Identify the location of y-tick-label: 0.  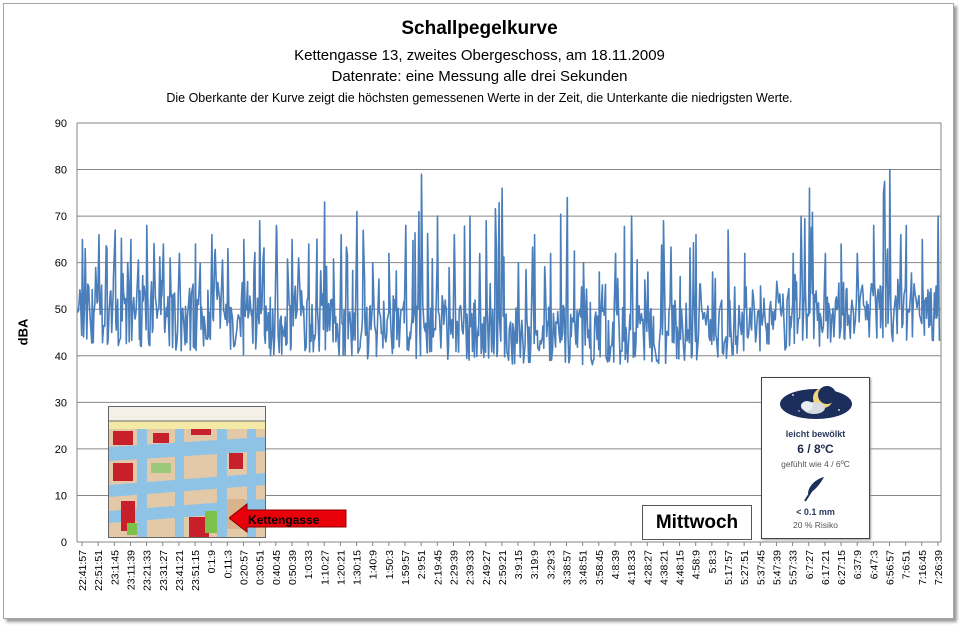
(64, 543).